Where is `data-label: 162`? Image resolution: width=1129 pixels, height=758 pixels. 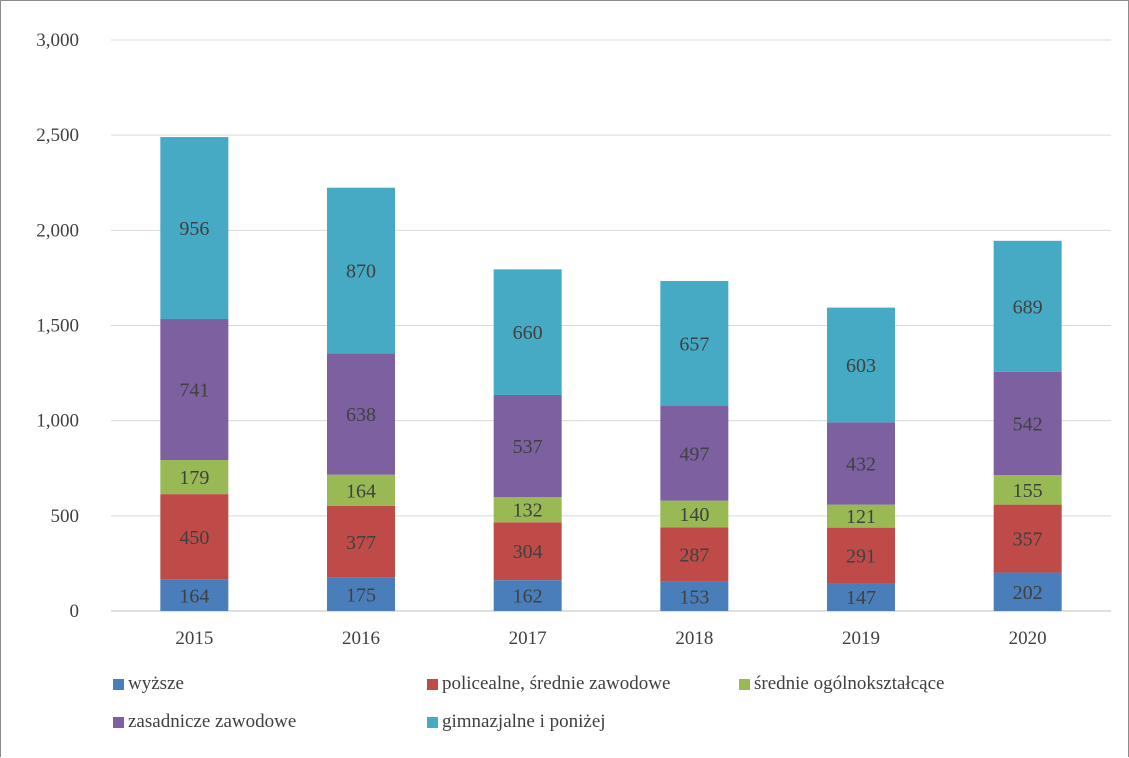
data-label: 162 is located at coordinates (528, 597).